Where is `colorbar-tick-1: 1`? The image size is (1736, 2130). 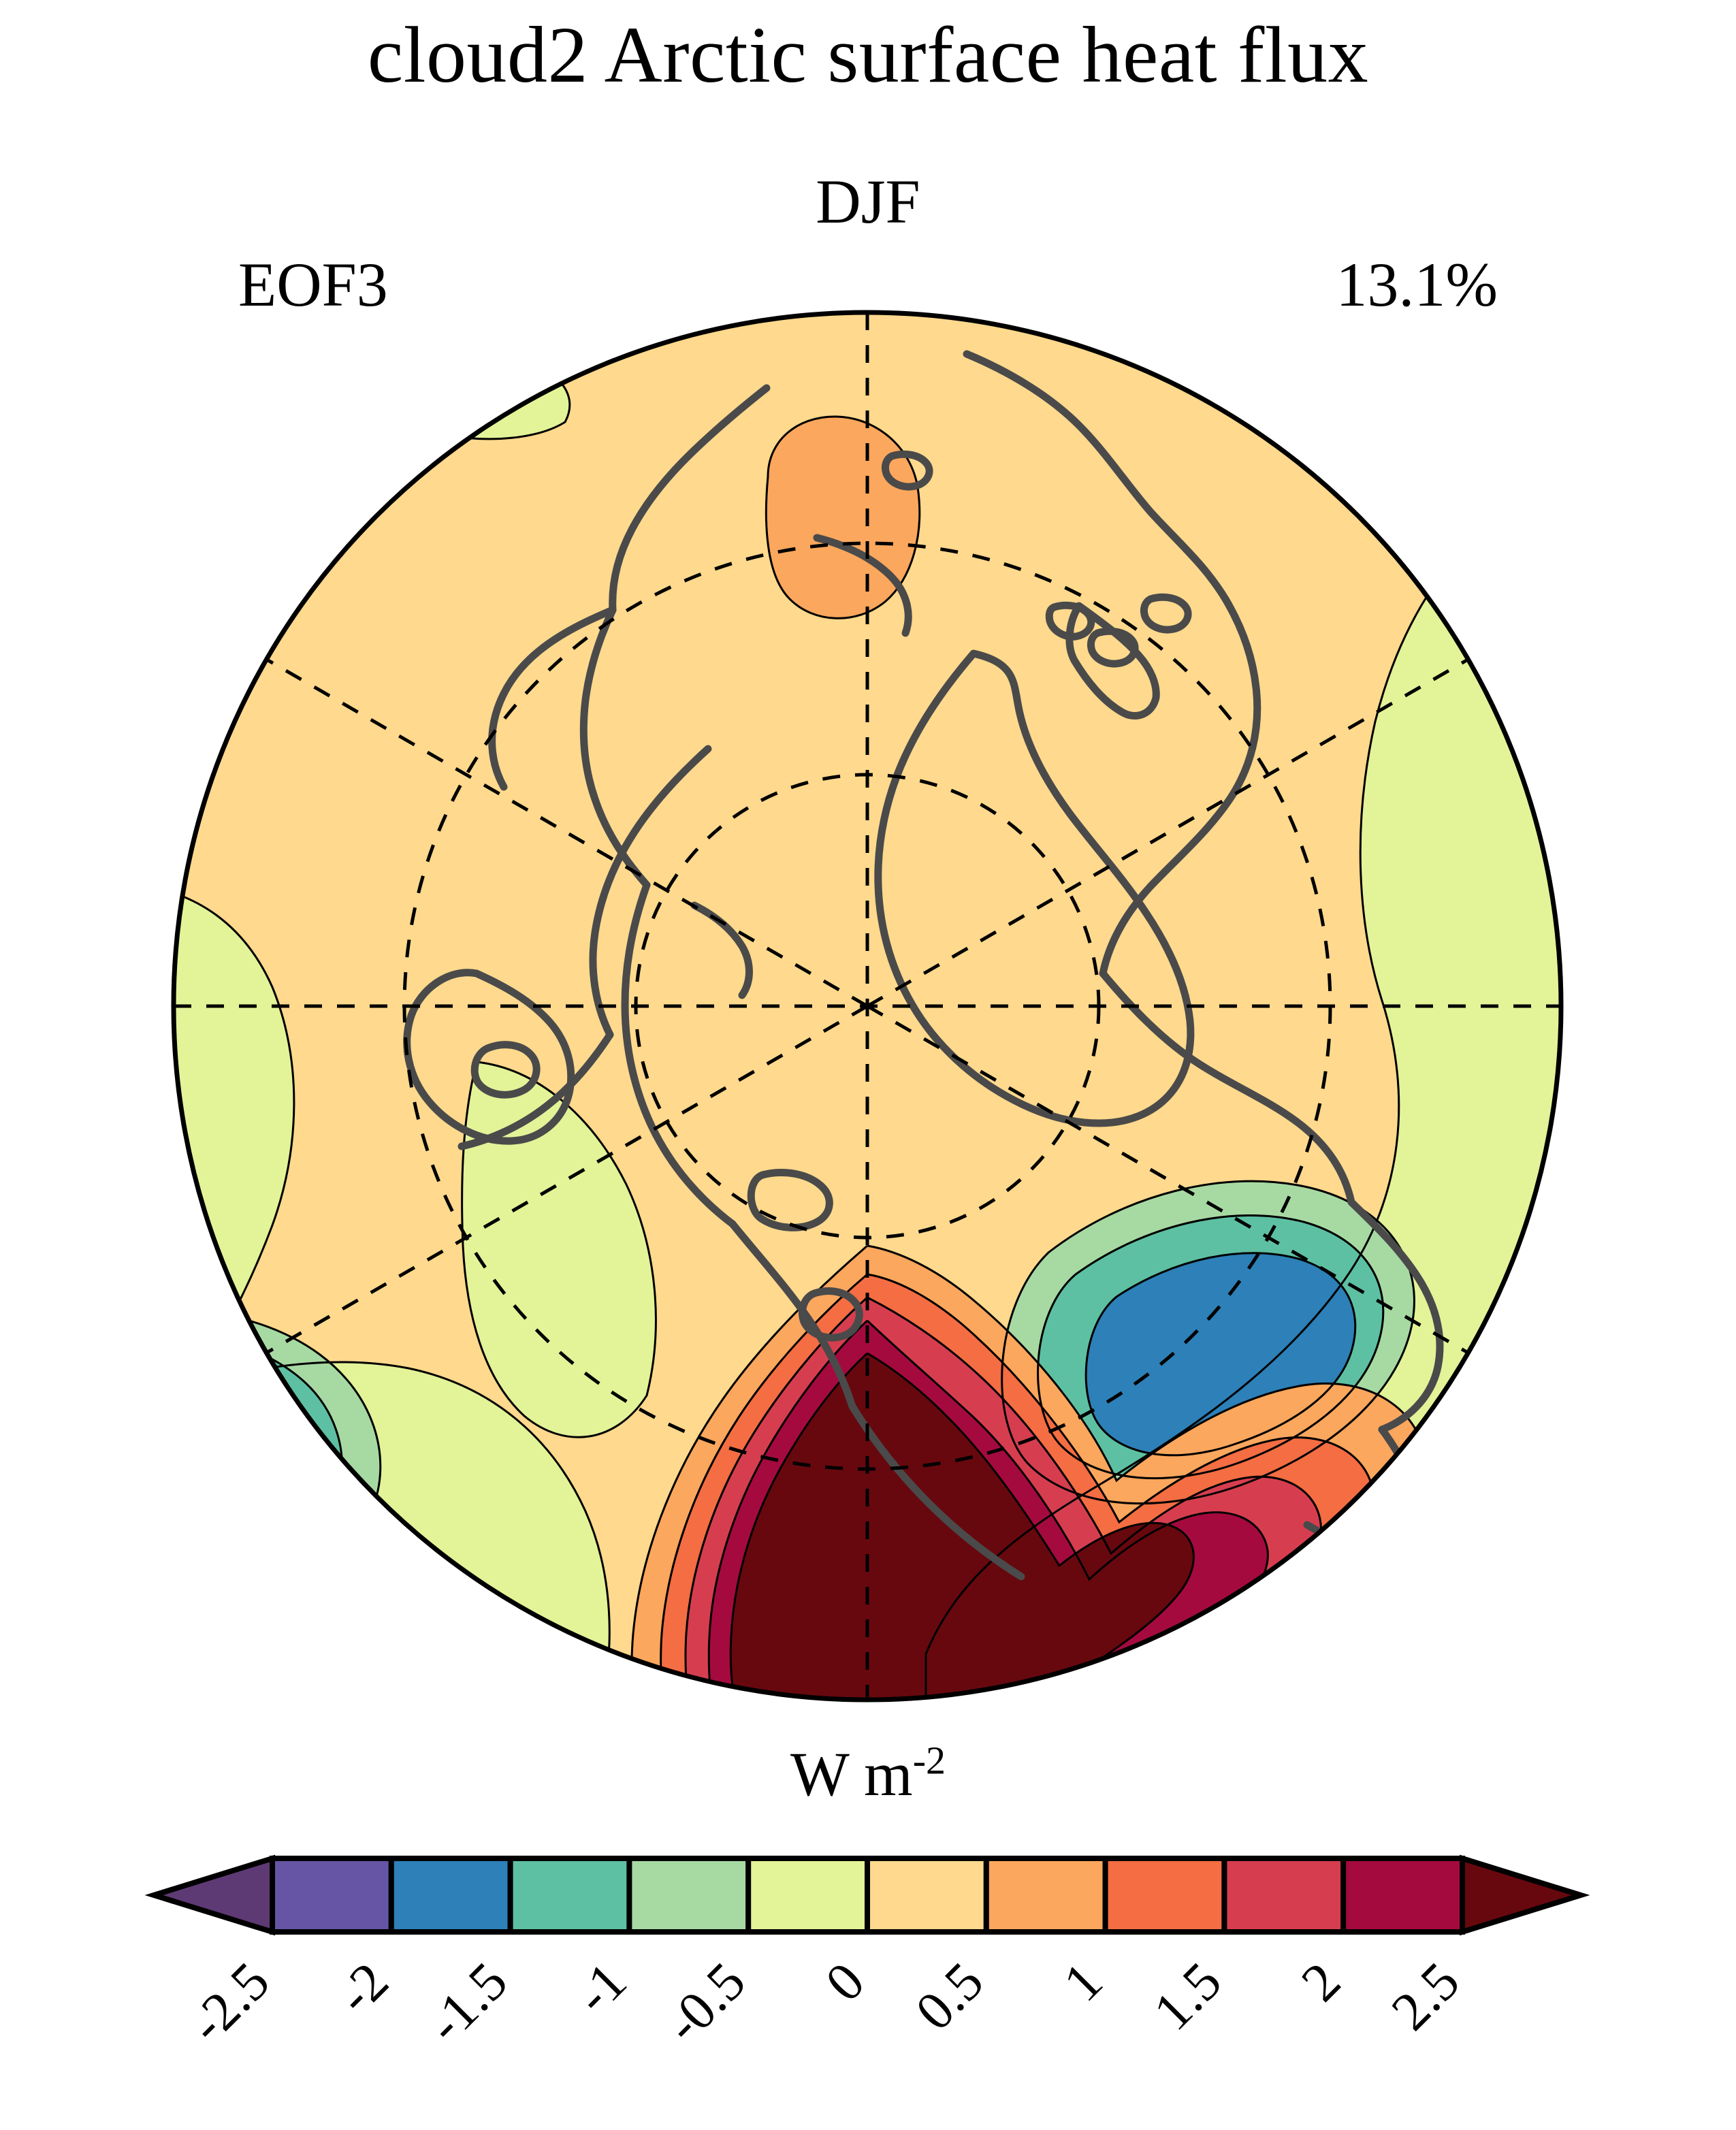
colorbar-tick-1: 1 is located at coordinates (1083, 1983).